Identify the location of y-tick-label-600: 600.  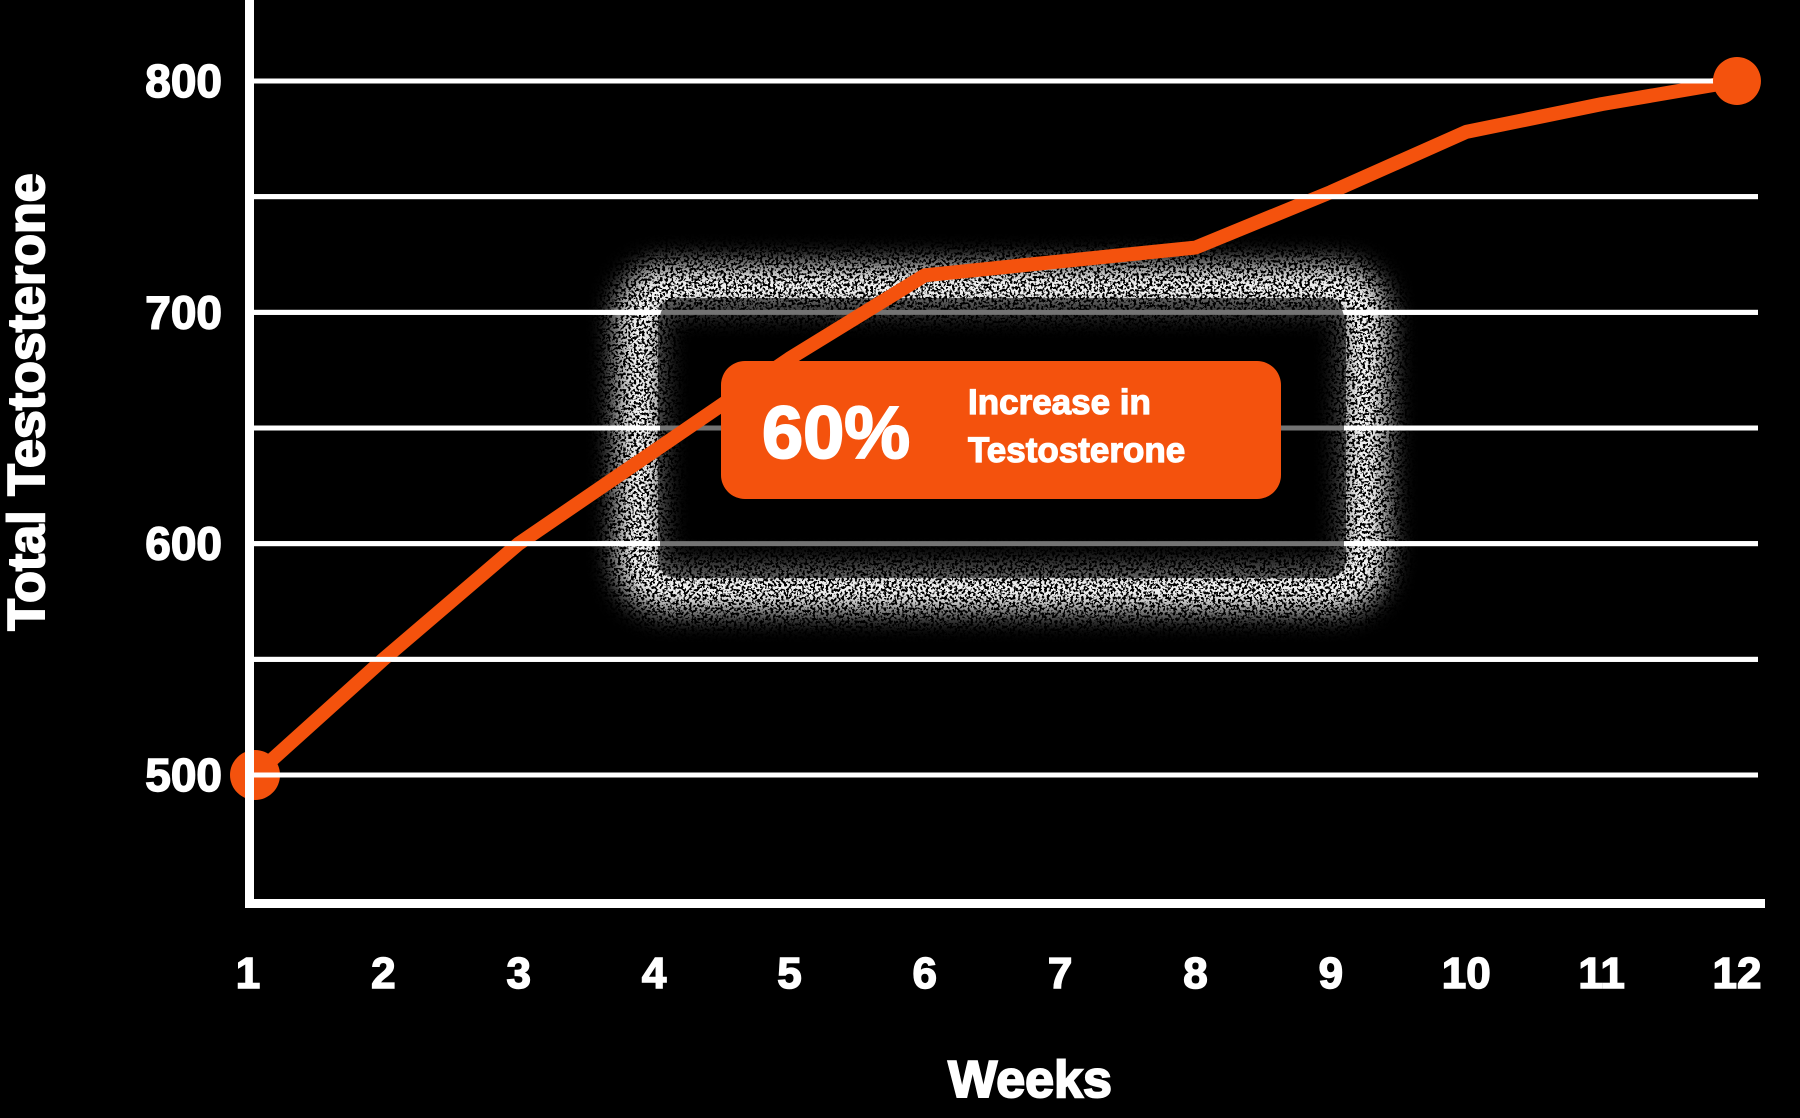
(183, 544).